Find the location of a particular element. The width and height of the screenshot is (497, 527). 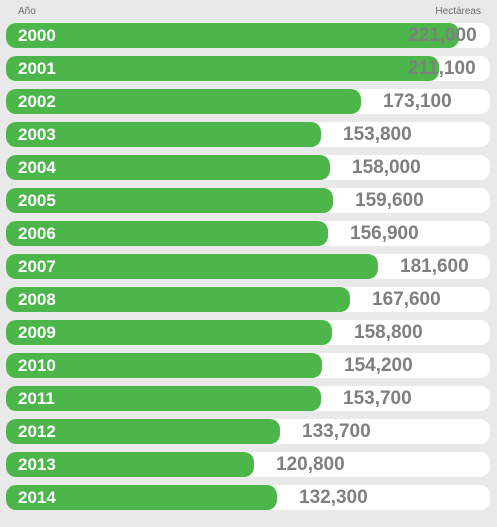

category-label: 2009 is located at coordinates (37, 332).